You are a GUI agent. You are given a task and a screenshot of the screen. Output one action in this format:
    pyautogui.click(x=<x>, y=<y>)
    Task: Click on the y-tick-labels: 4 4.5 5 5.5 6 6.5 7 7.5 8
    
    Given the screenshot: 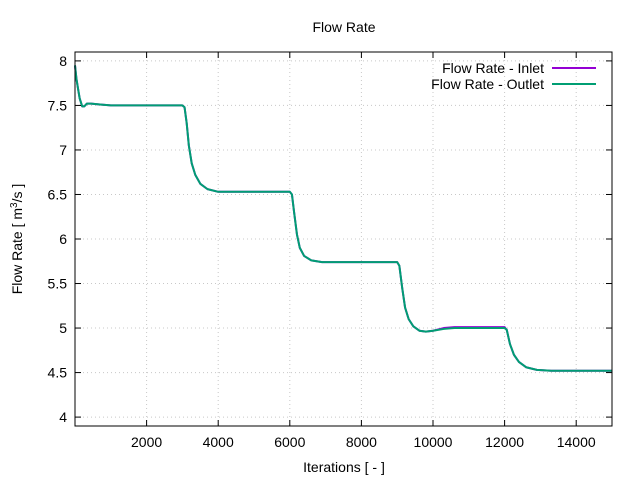 What is the action you would take?
    pyautogui.click(x=58, y=239)
    